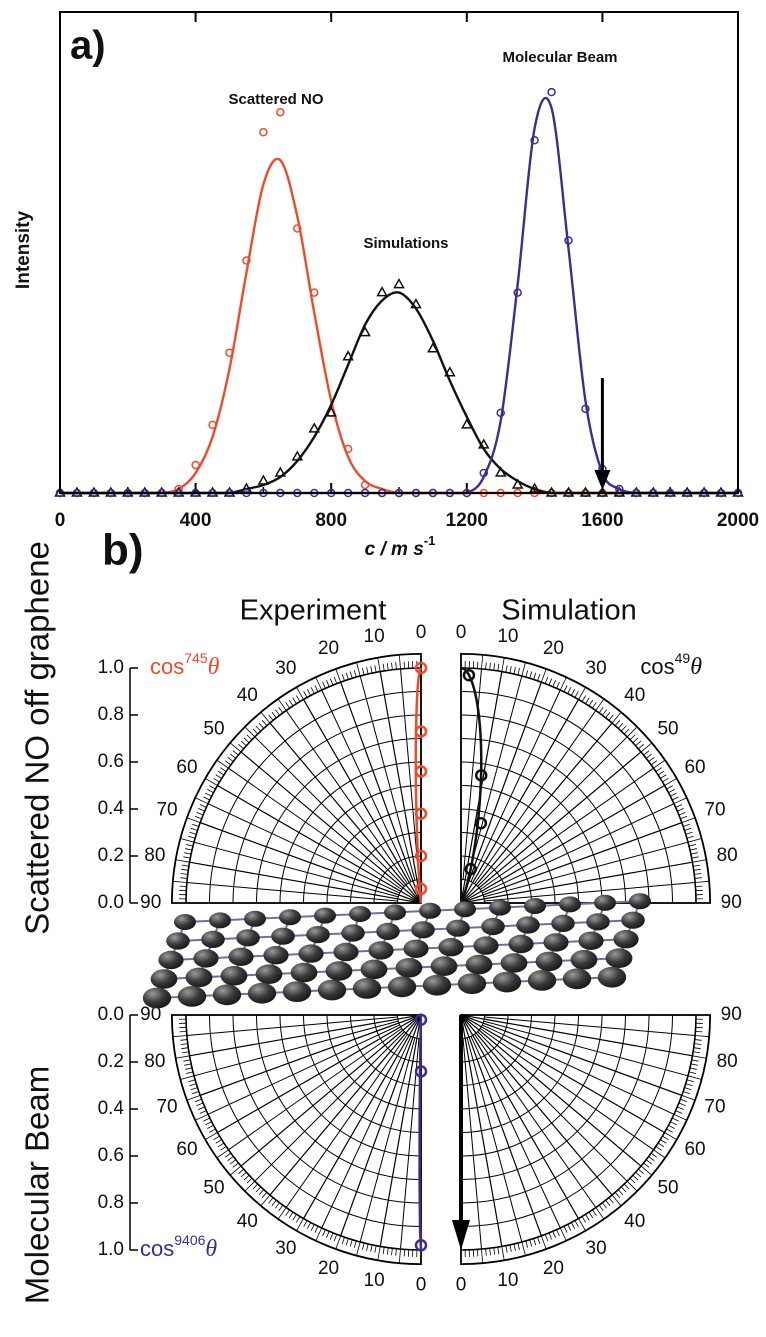 The image size is (766, 1337). I want to click on r-tick-label: 0.2, so click(111, 855).